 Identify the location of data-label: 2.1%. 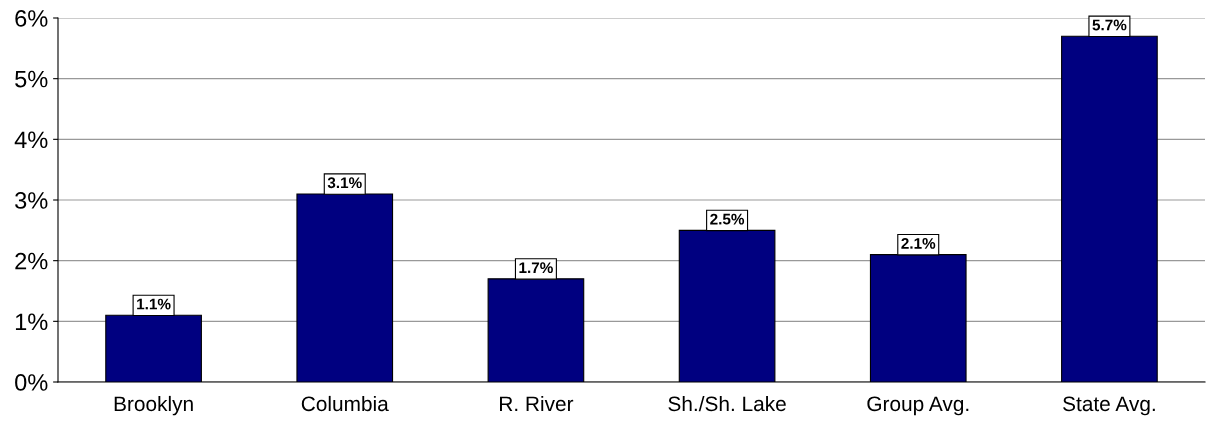
(918, 243).